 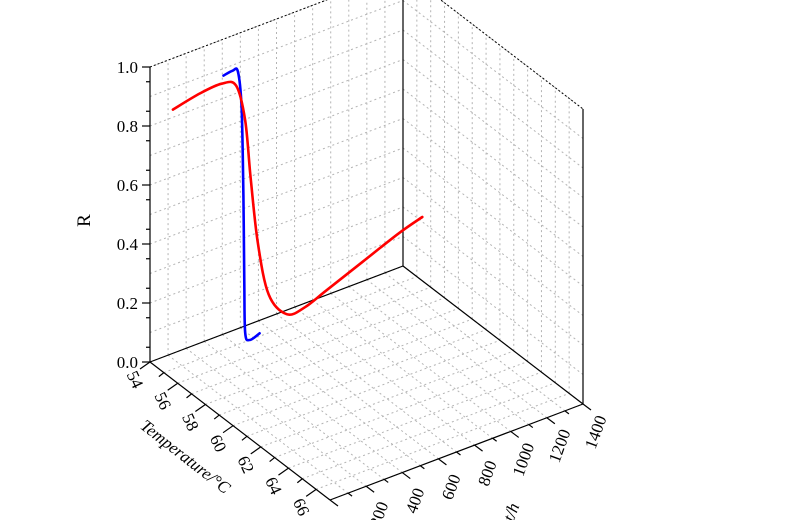 What do you see at coordinates (84, 220) in the screenshot?
I see `z-axis-title: R` at bounding box center [84, 220].